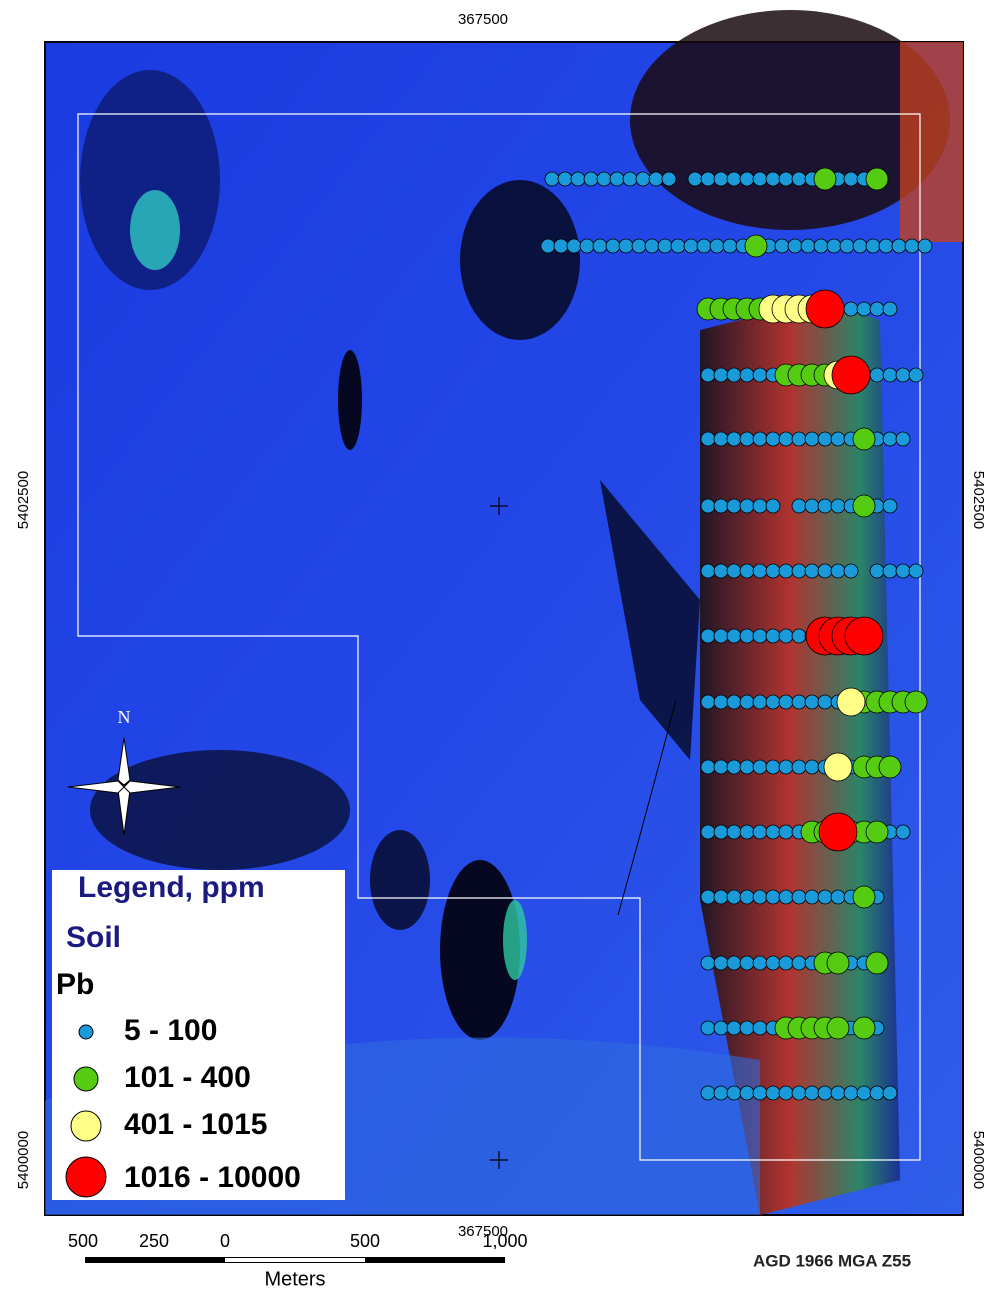 The image size is (988, 1298). I want to click on scale-label: 0, so click(225, 1241).